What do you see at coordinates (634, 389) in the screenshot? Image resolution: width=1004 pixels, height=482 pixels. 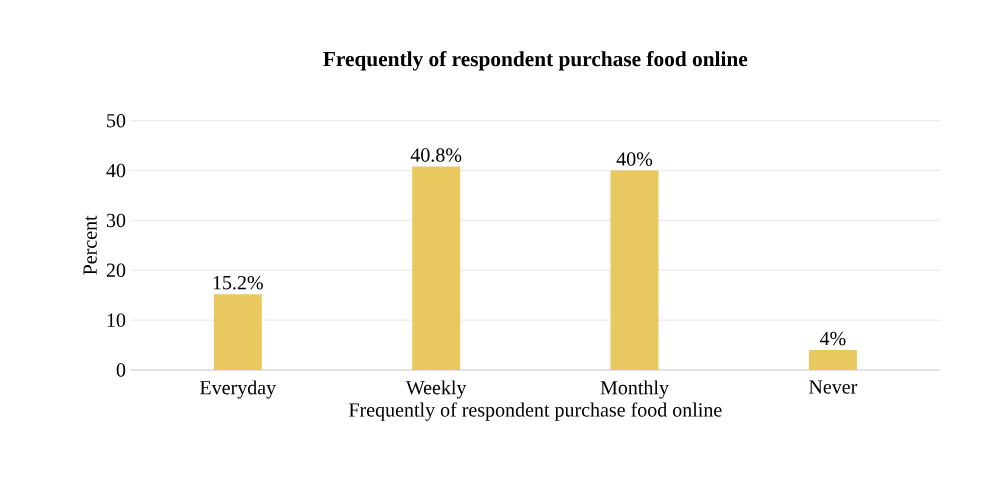 I see `x-tick-label: Monthly` at bounding box center [634, 389].